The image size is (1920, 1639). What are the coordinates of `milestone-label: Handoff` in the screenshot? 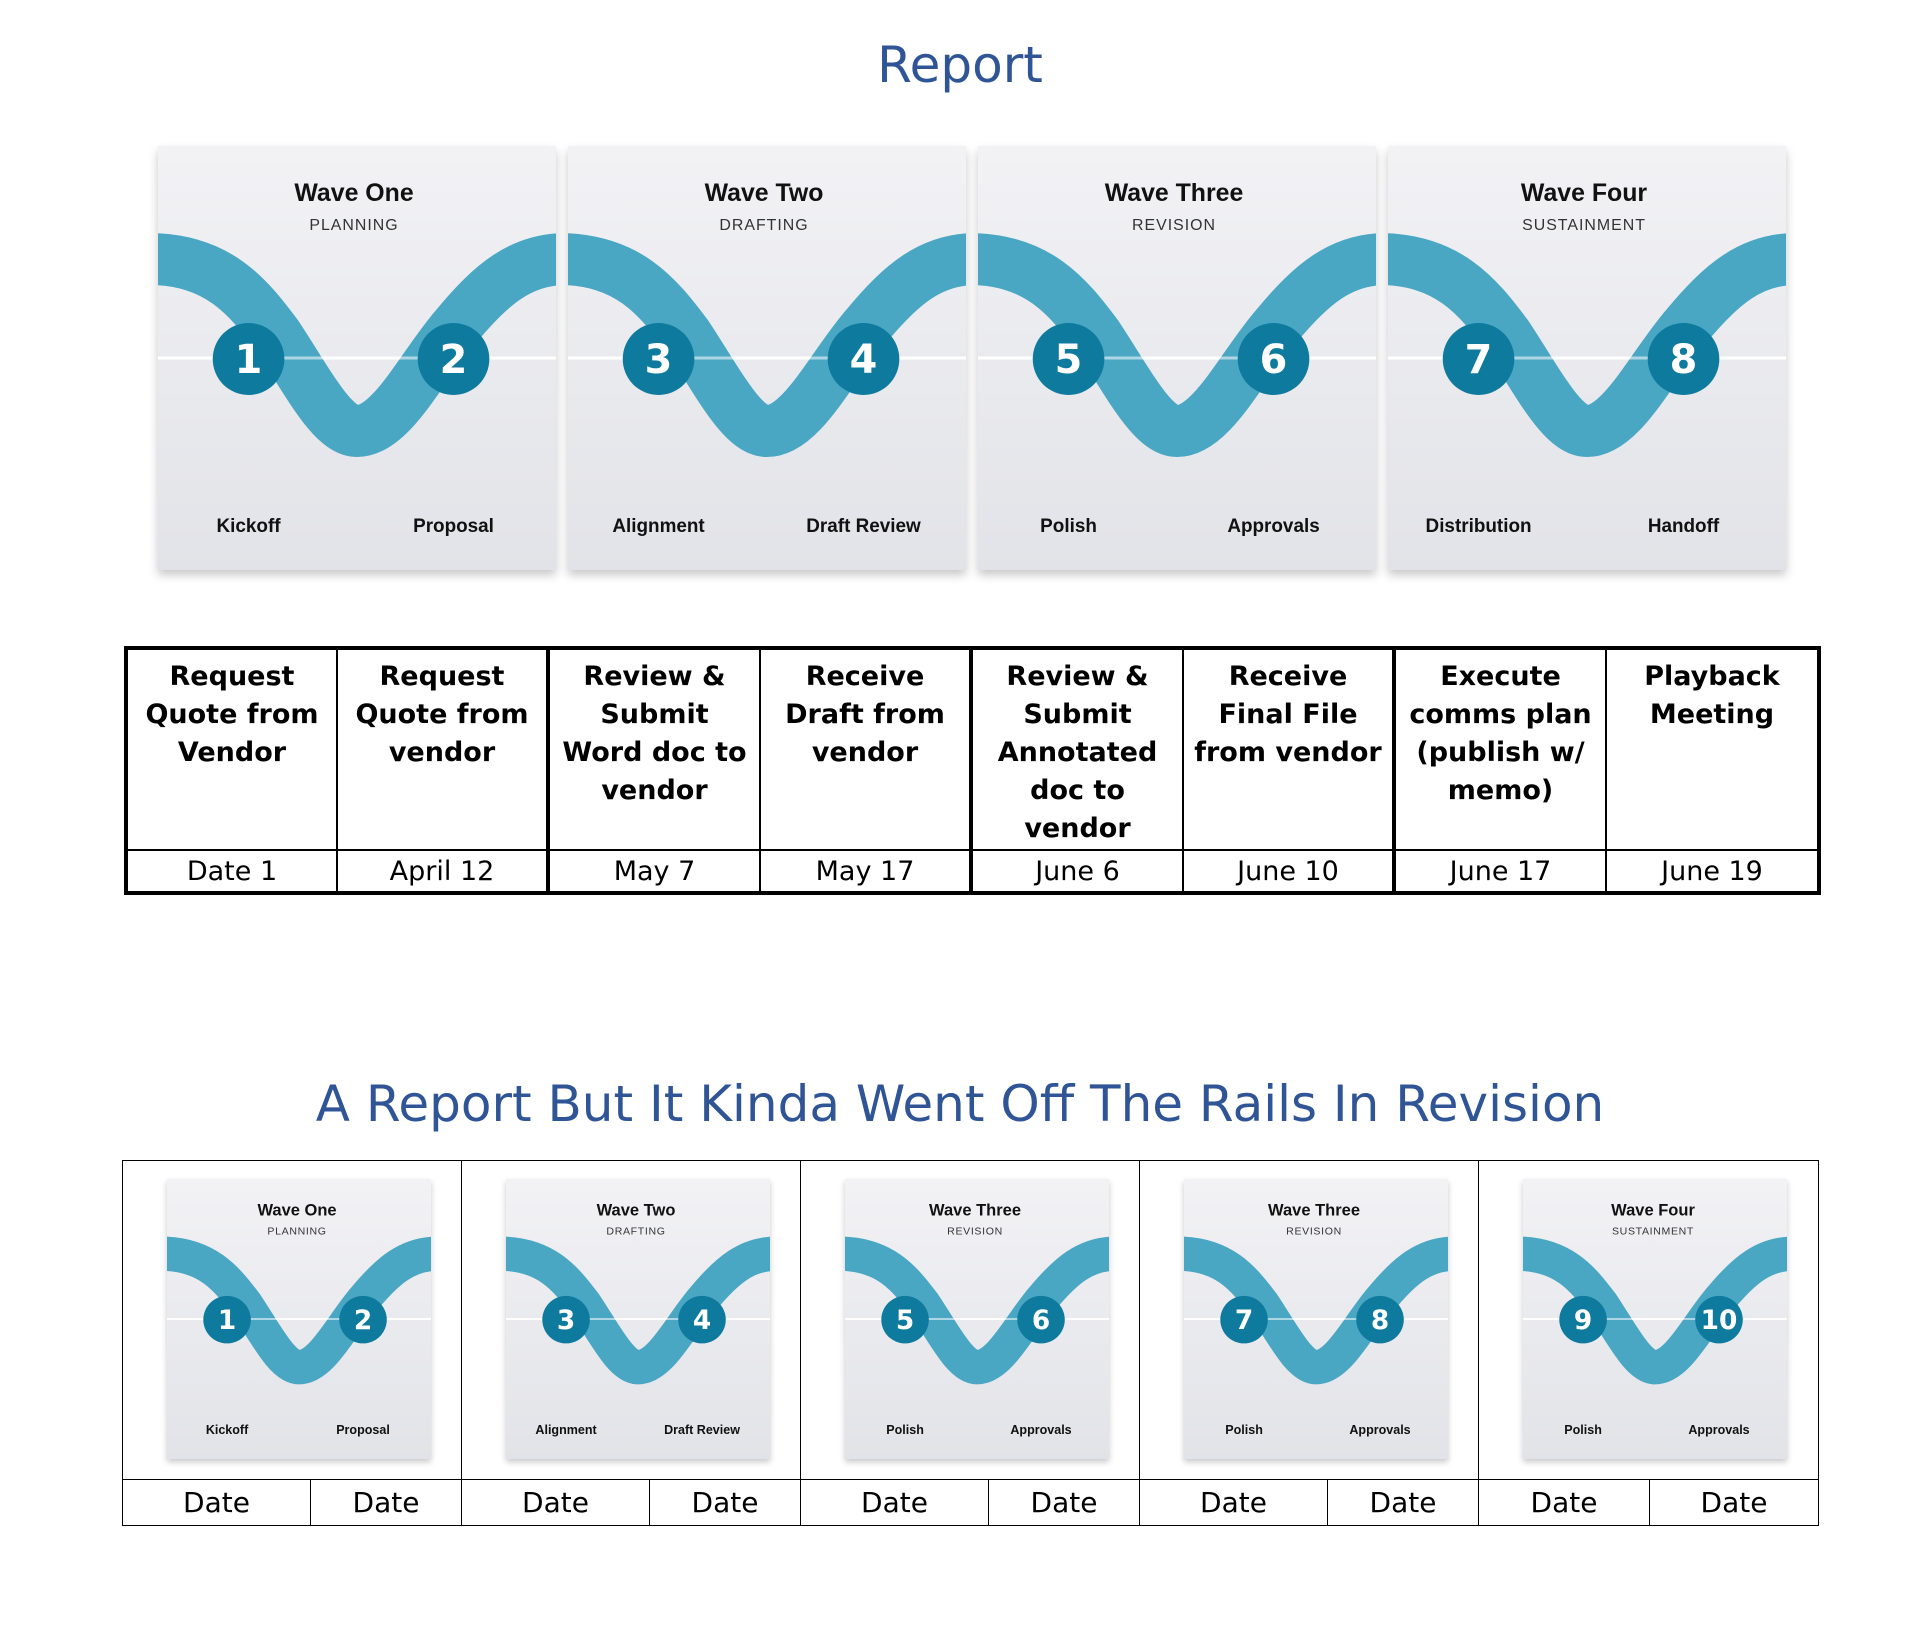 It's located at (1684, 526).